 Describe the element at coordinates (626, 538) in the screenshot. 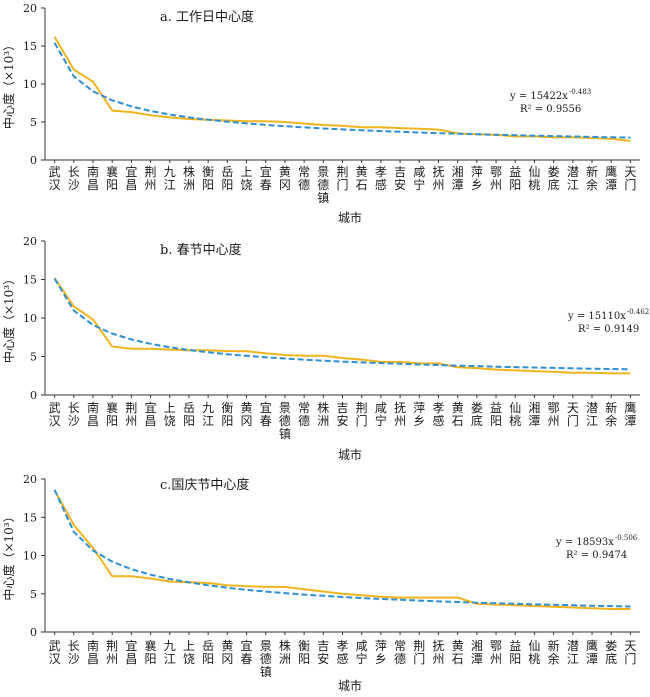

I see `regression-exponent: -0.506` at that location.